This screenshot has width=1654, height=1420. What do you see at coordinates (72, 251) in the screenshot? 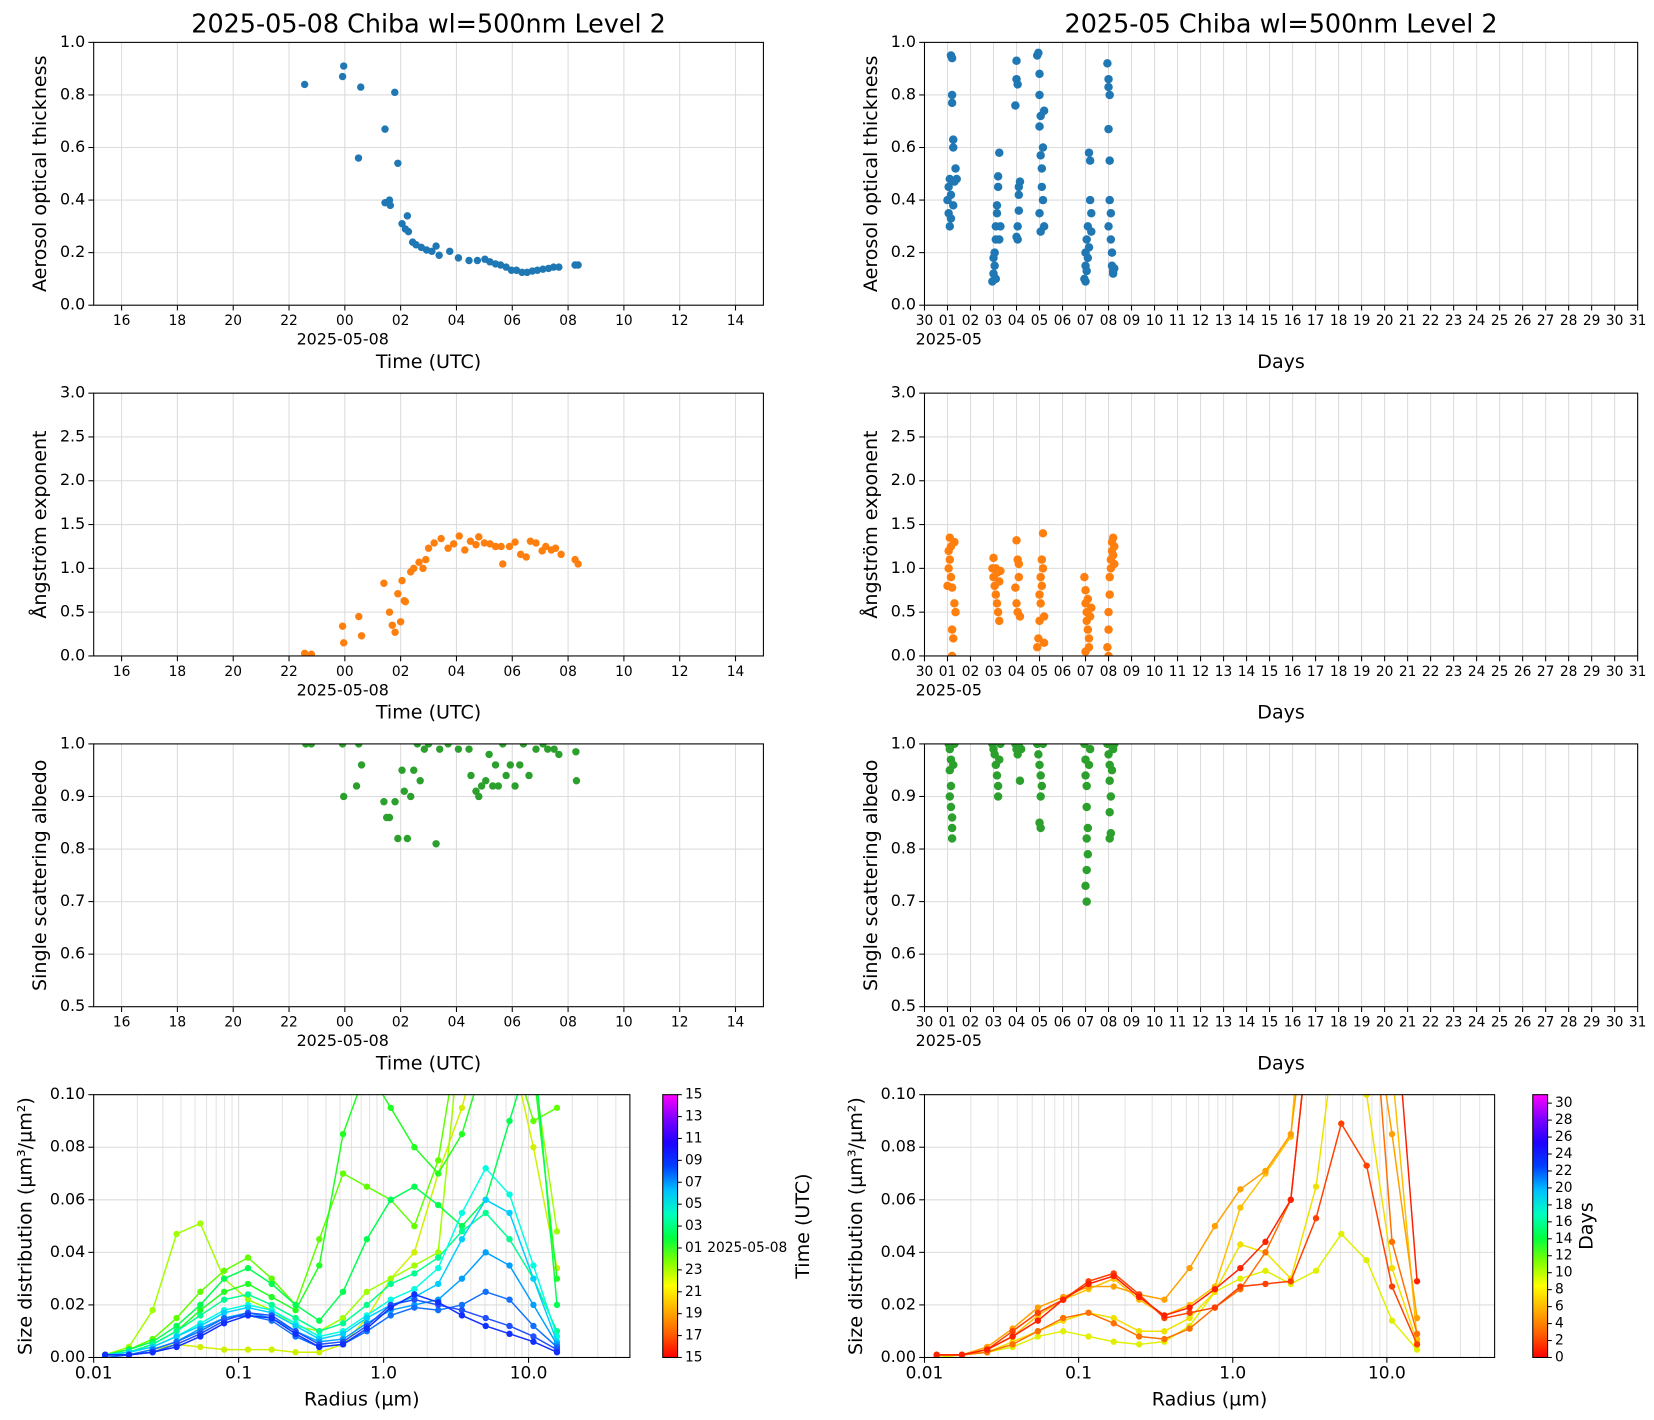
I see `y-tick-label: 0.2` at bounding box center [72, 251].